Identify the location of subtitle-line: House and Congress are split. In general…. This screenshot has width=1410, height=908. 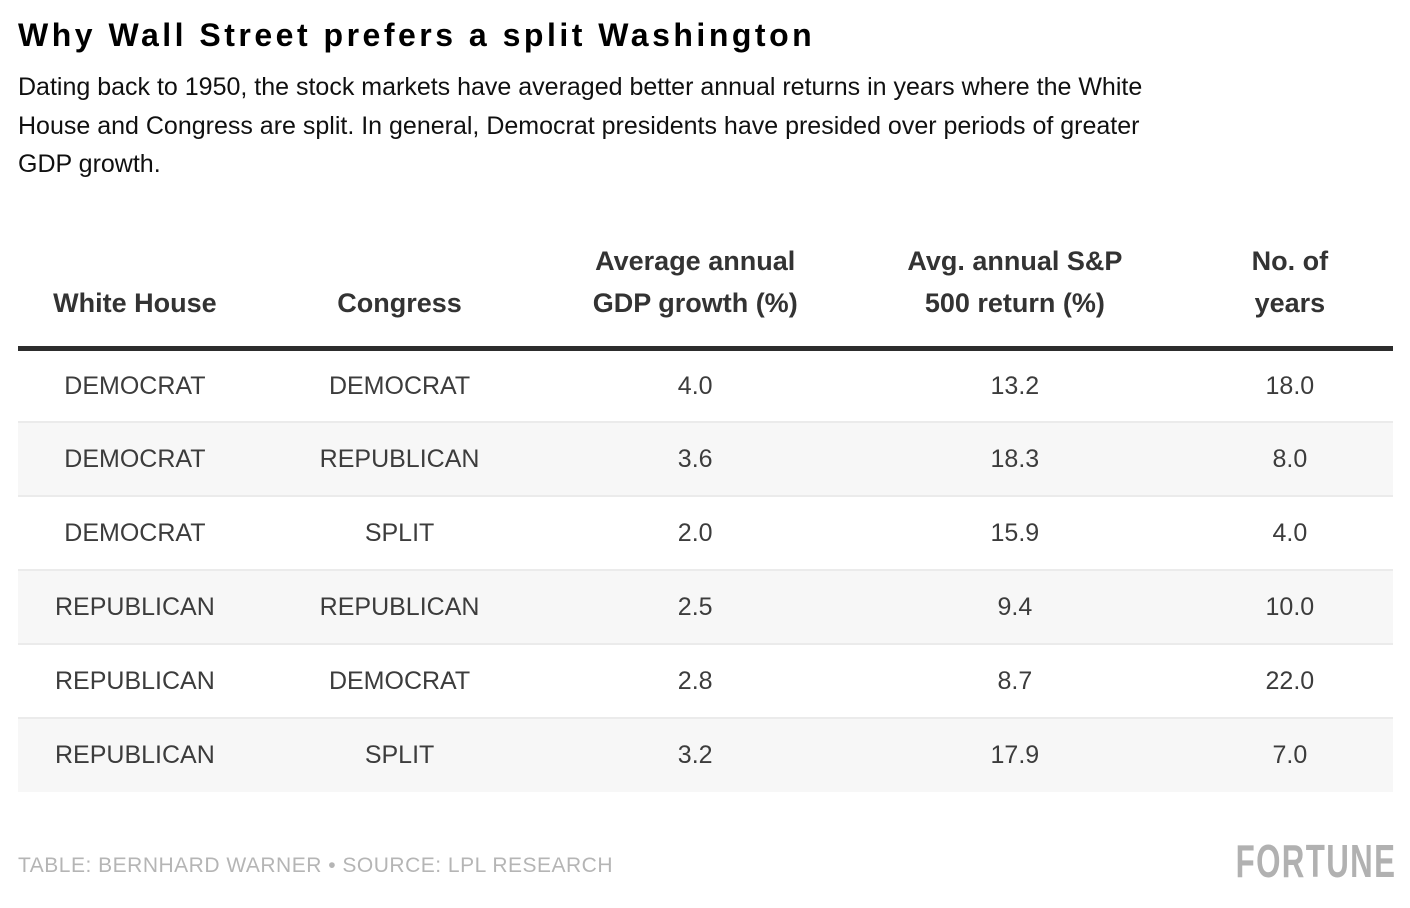
(579, 125).